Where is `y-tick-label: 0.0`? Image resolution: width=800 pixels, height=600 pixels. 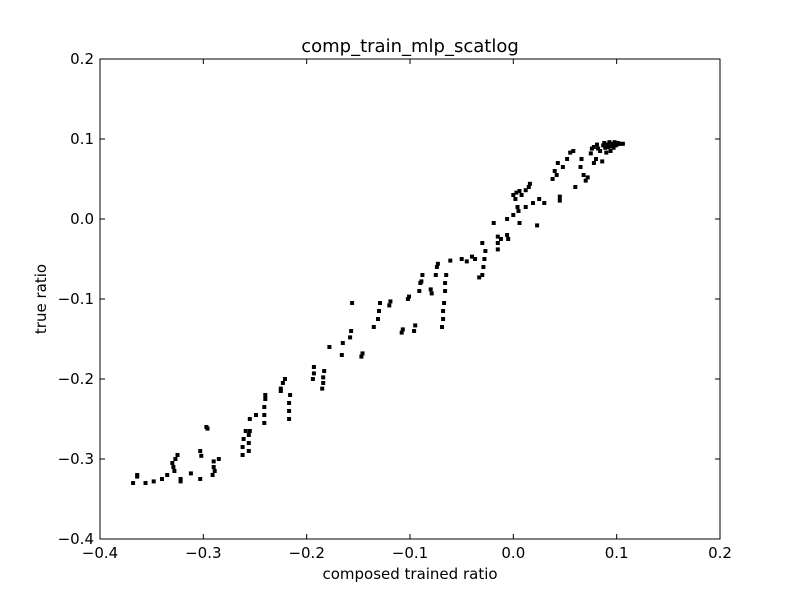
y-tick-label: 0.0 is located at coordinates (82, 219).